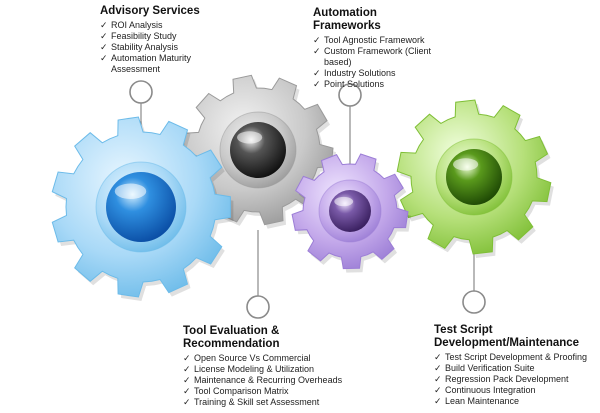 The image size is (600, 413). I want to click on gear-purple-automation-frameworks, so click(351, 213).